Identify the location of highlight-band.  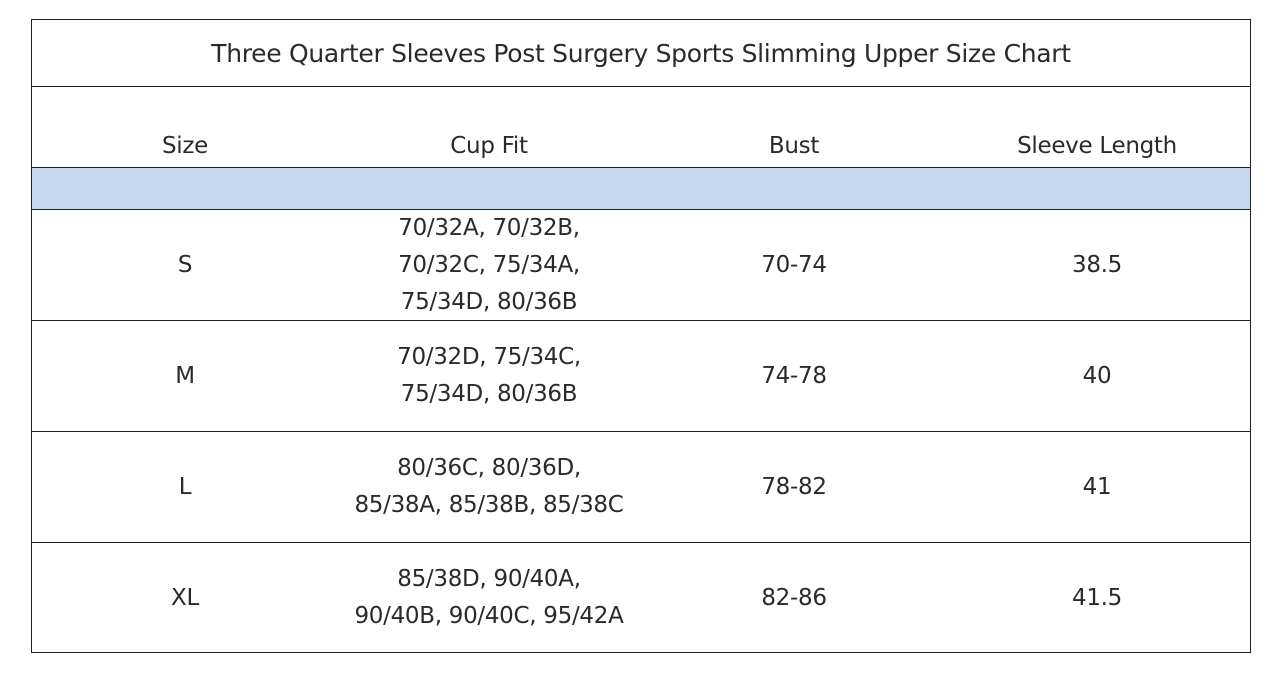
(641, 189).